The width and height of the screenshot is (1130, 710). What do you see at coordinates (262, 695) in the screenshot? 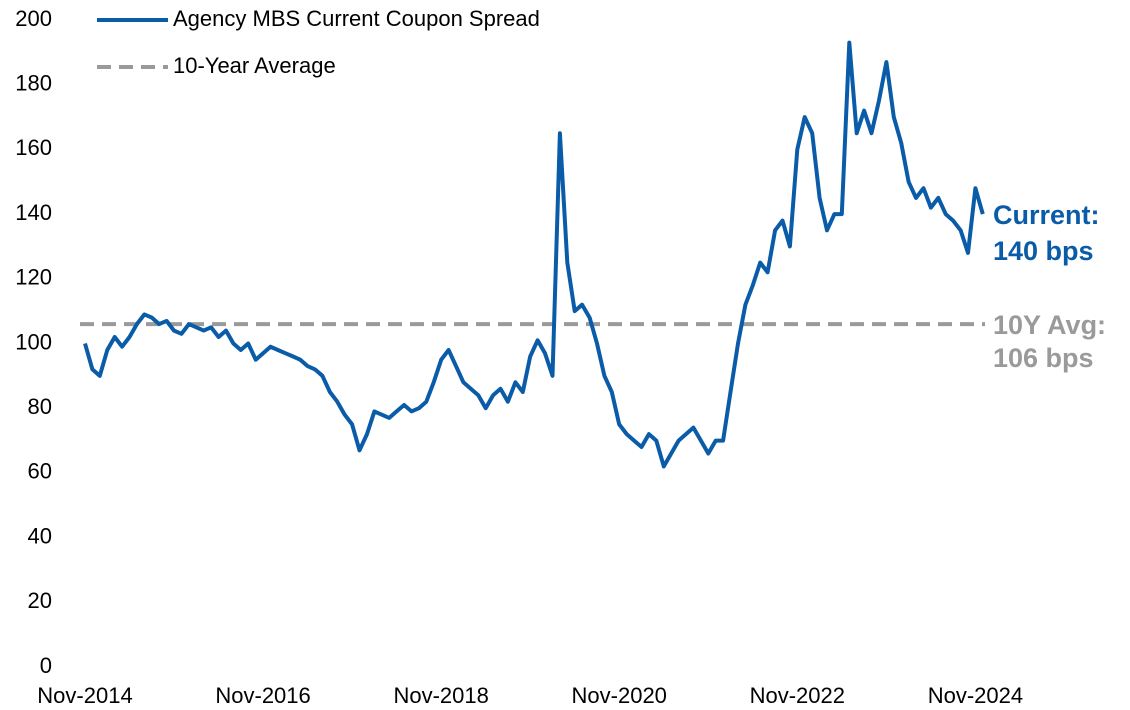
I see `x-tick-label: Nov-2016` at bounding box center [262, 695].